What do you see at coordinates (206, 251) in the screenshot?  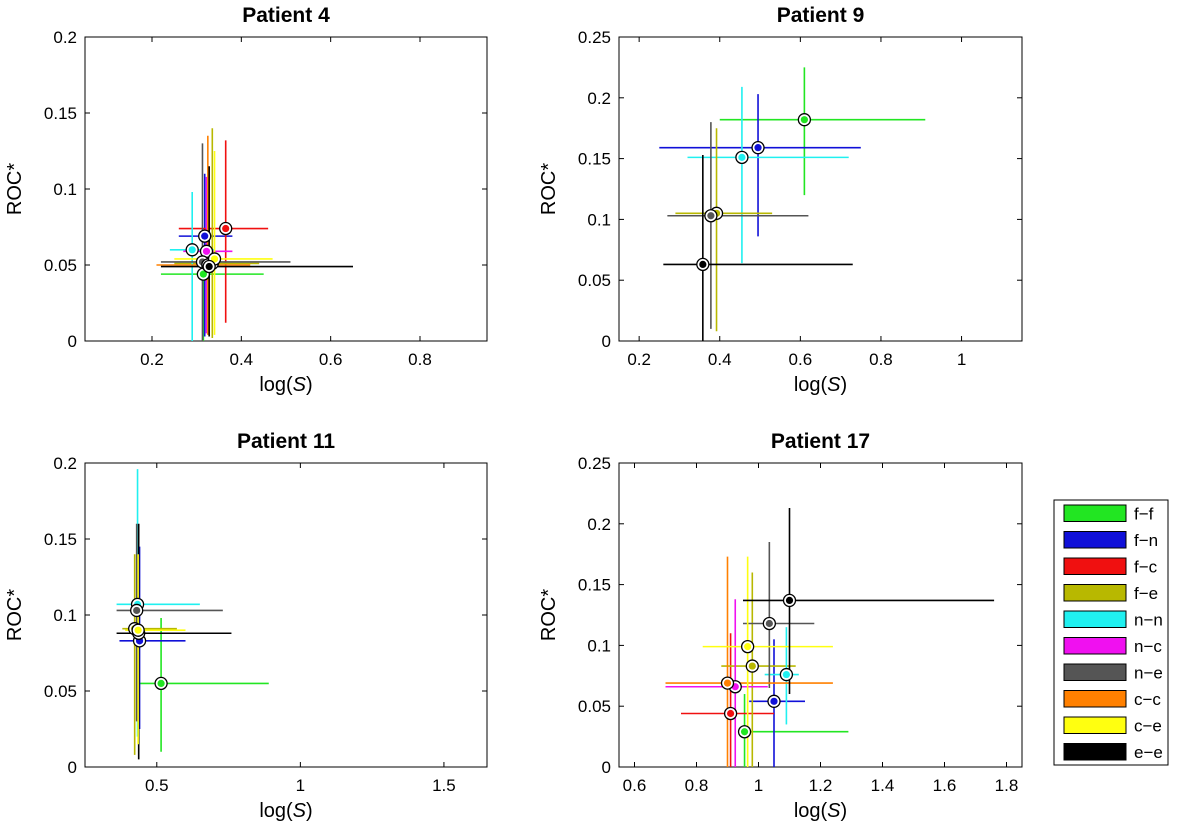 I see `point-core-n-c` at bounding box center [206, 251].